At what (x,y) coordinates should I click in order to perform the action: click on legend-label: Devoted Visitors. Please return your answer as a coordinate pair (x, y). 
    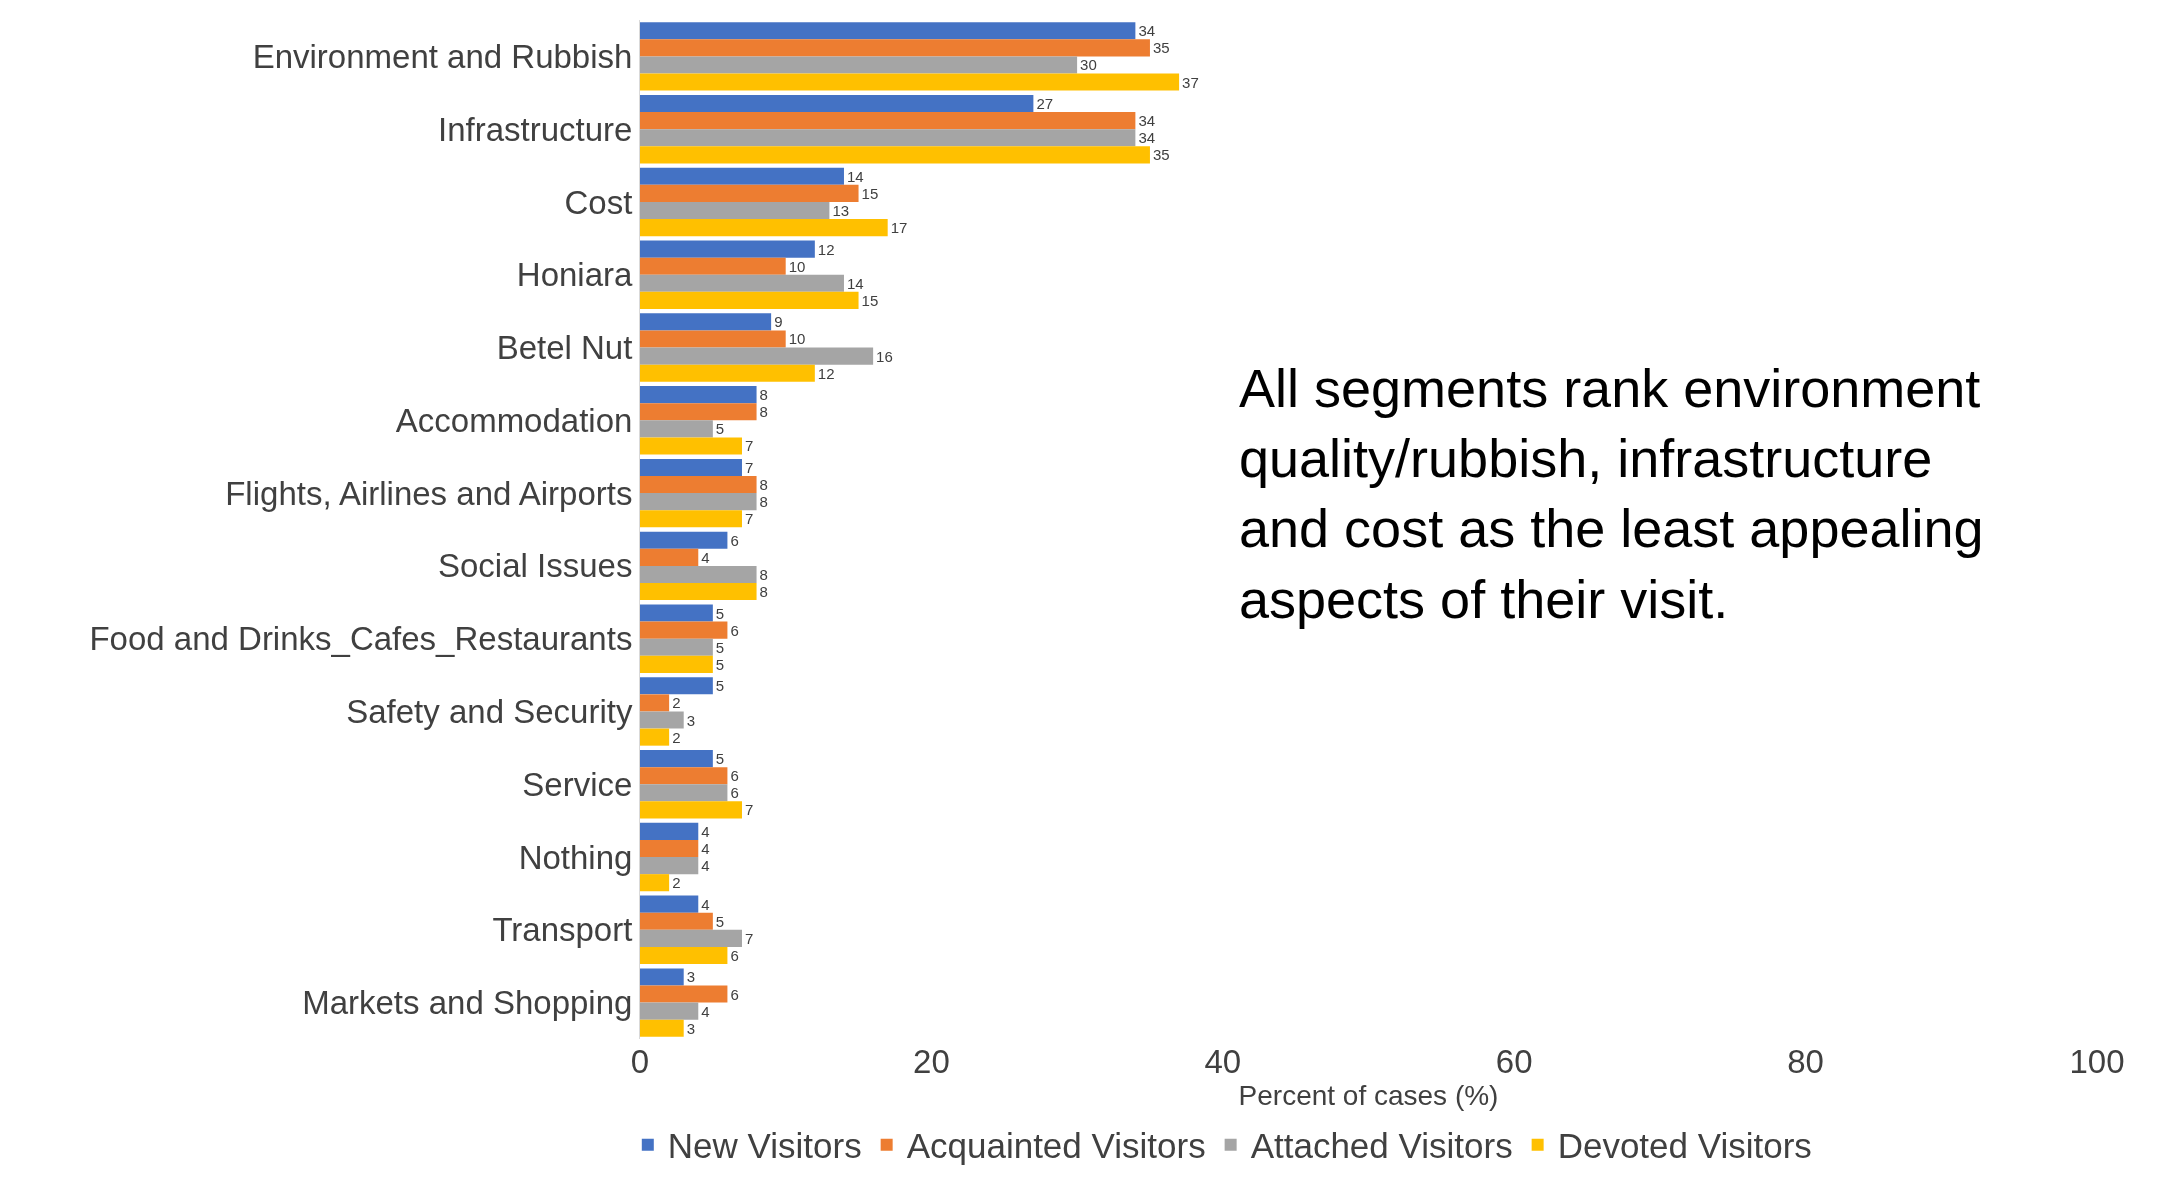
    Looking at the image, I should click on (1684, 1146).